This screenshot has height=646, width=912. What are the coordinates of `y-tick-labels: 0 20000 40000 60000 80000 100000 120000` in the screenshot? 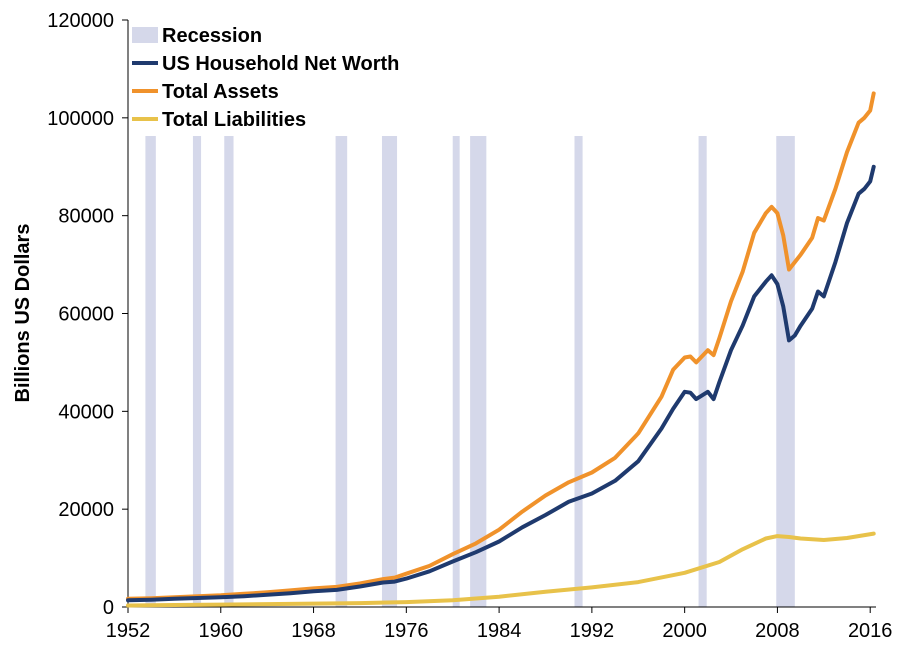 It's located at (80, 314).